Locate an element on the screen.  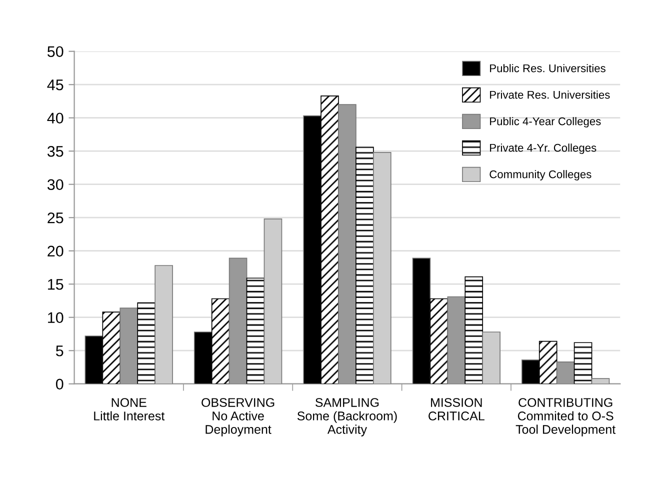
y-tick-label: 25 is located at coordinates (56, 218).